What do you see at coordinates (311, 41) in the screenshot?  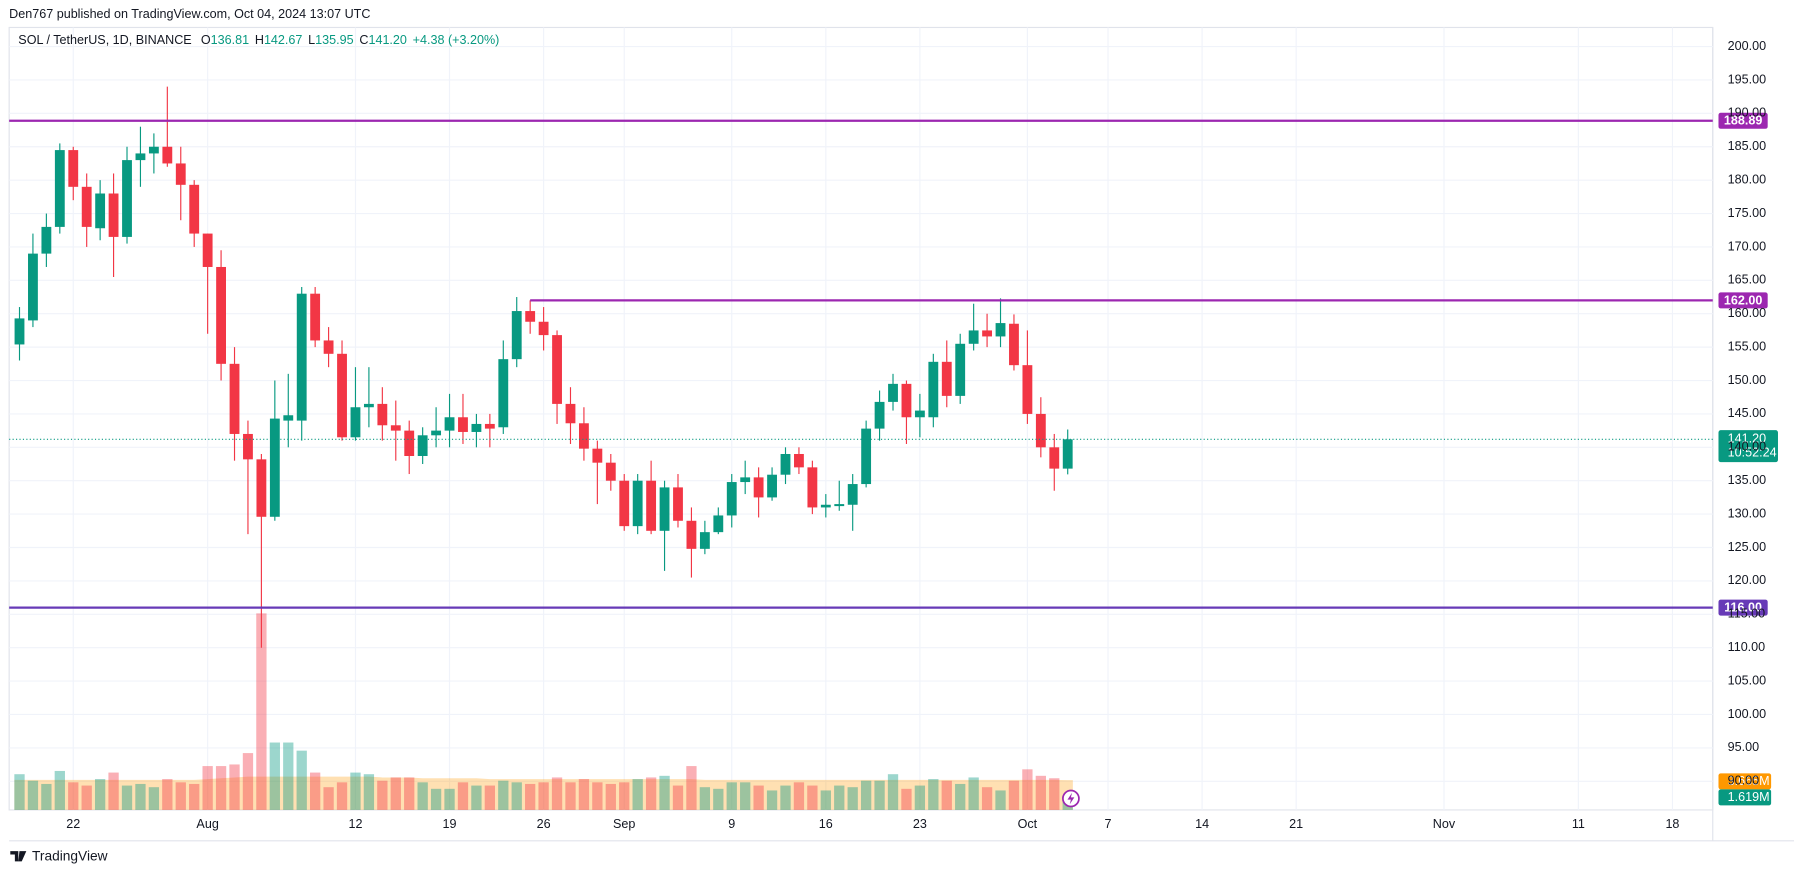 I see `legend-key: L` at bounding box center [311, 41].